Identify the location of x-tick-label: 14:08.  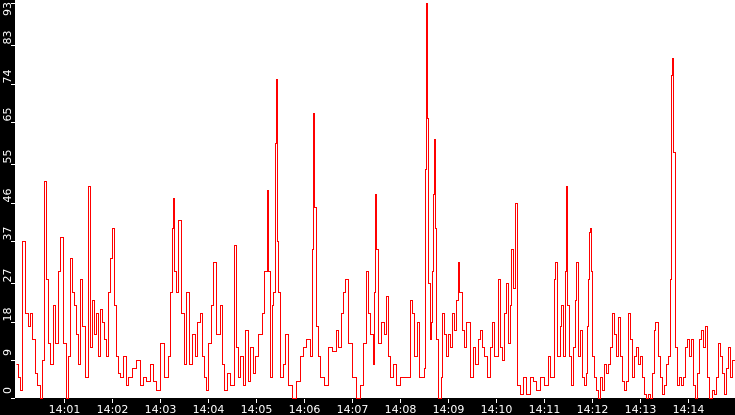
(401, 409).